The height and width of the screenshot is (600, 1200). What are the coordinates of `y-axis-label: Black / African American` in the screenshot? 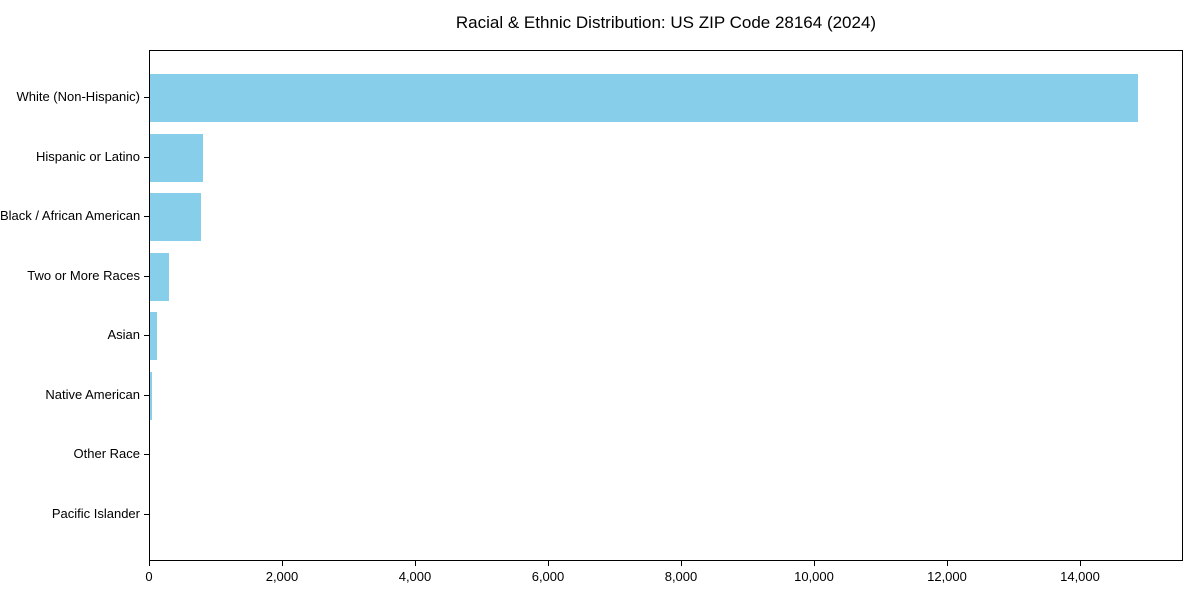 It's located at (70, 215).